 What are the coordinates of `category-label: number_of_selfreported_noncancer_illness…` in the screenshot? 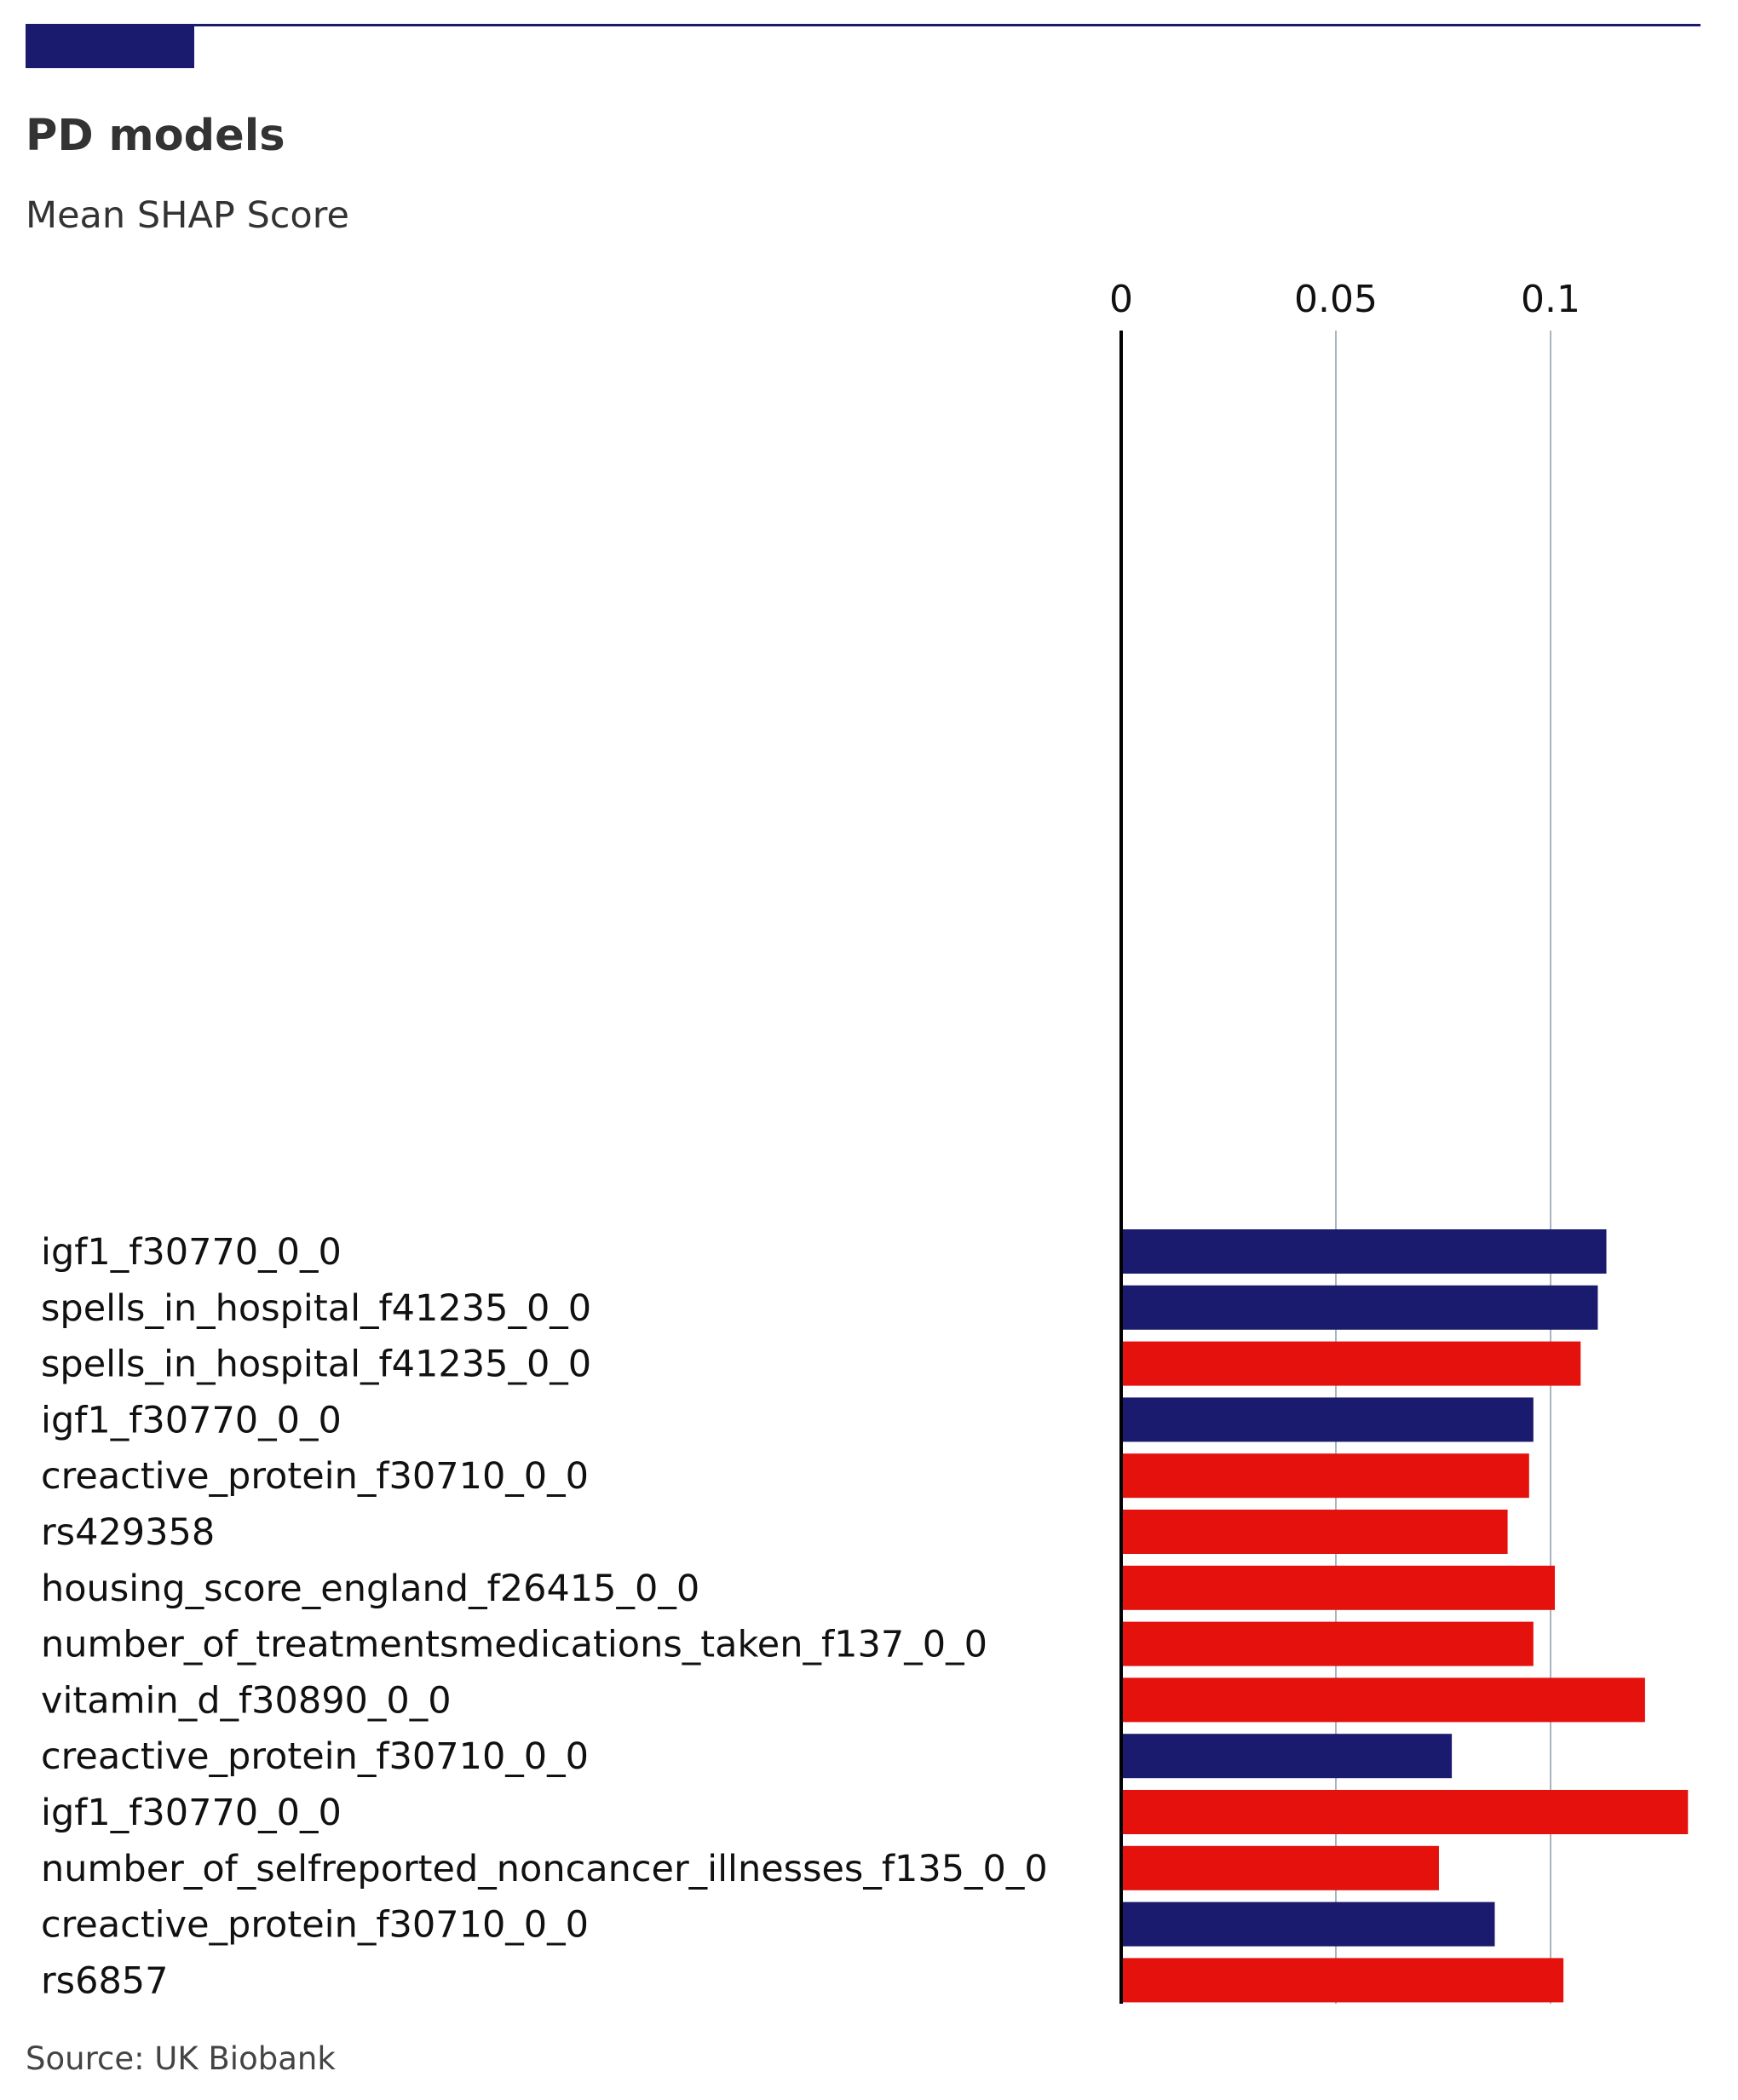 It's located at (544, 1869).